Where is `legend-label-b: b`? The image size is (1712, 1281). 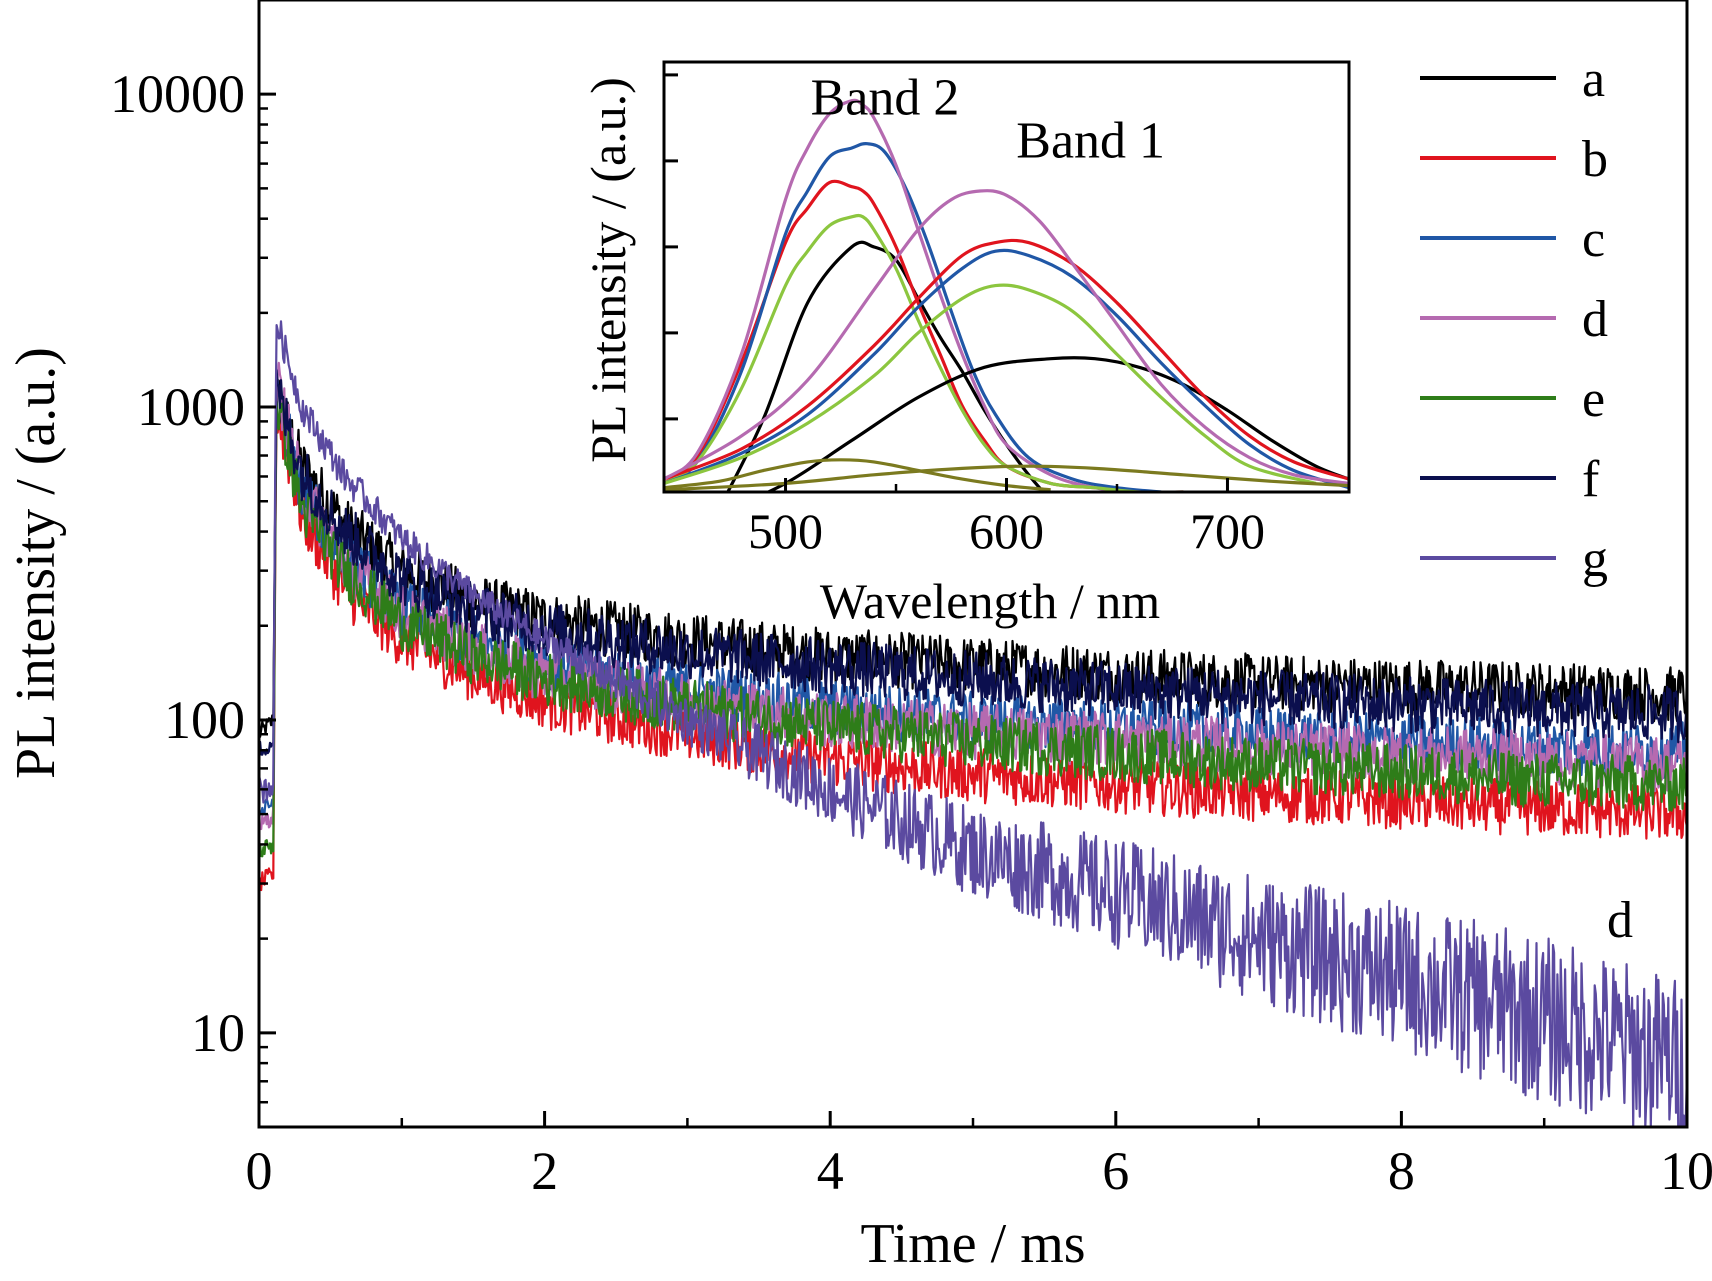
legend-label-b: b is located at coordinates (1595, 159).